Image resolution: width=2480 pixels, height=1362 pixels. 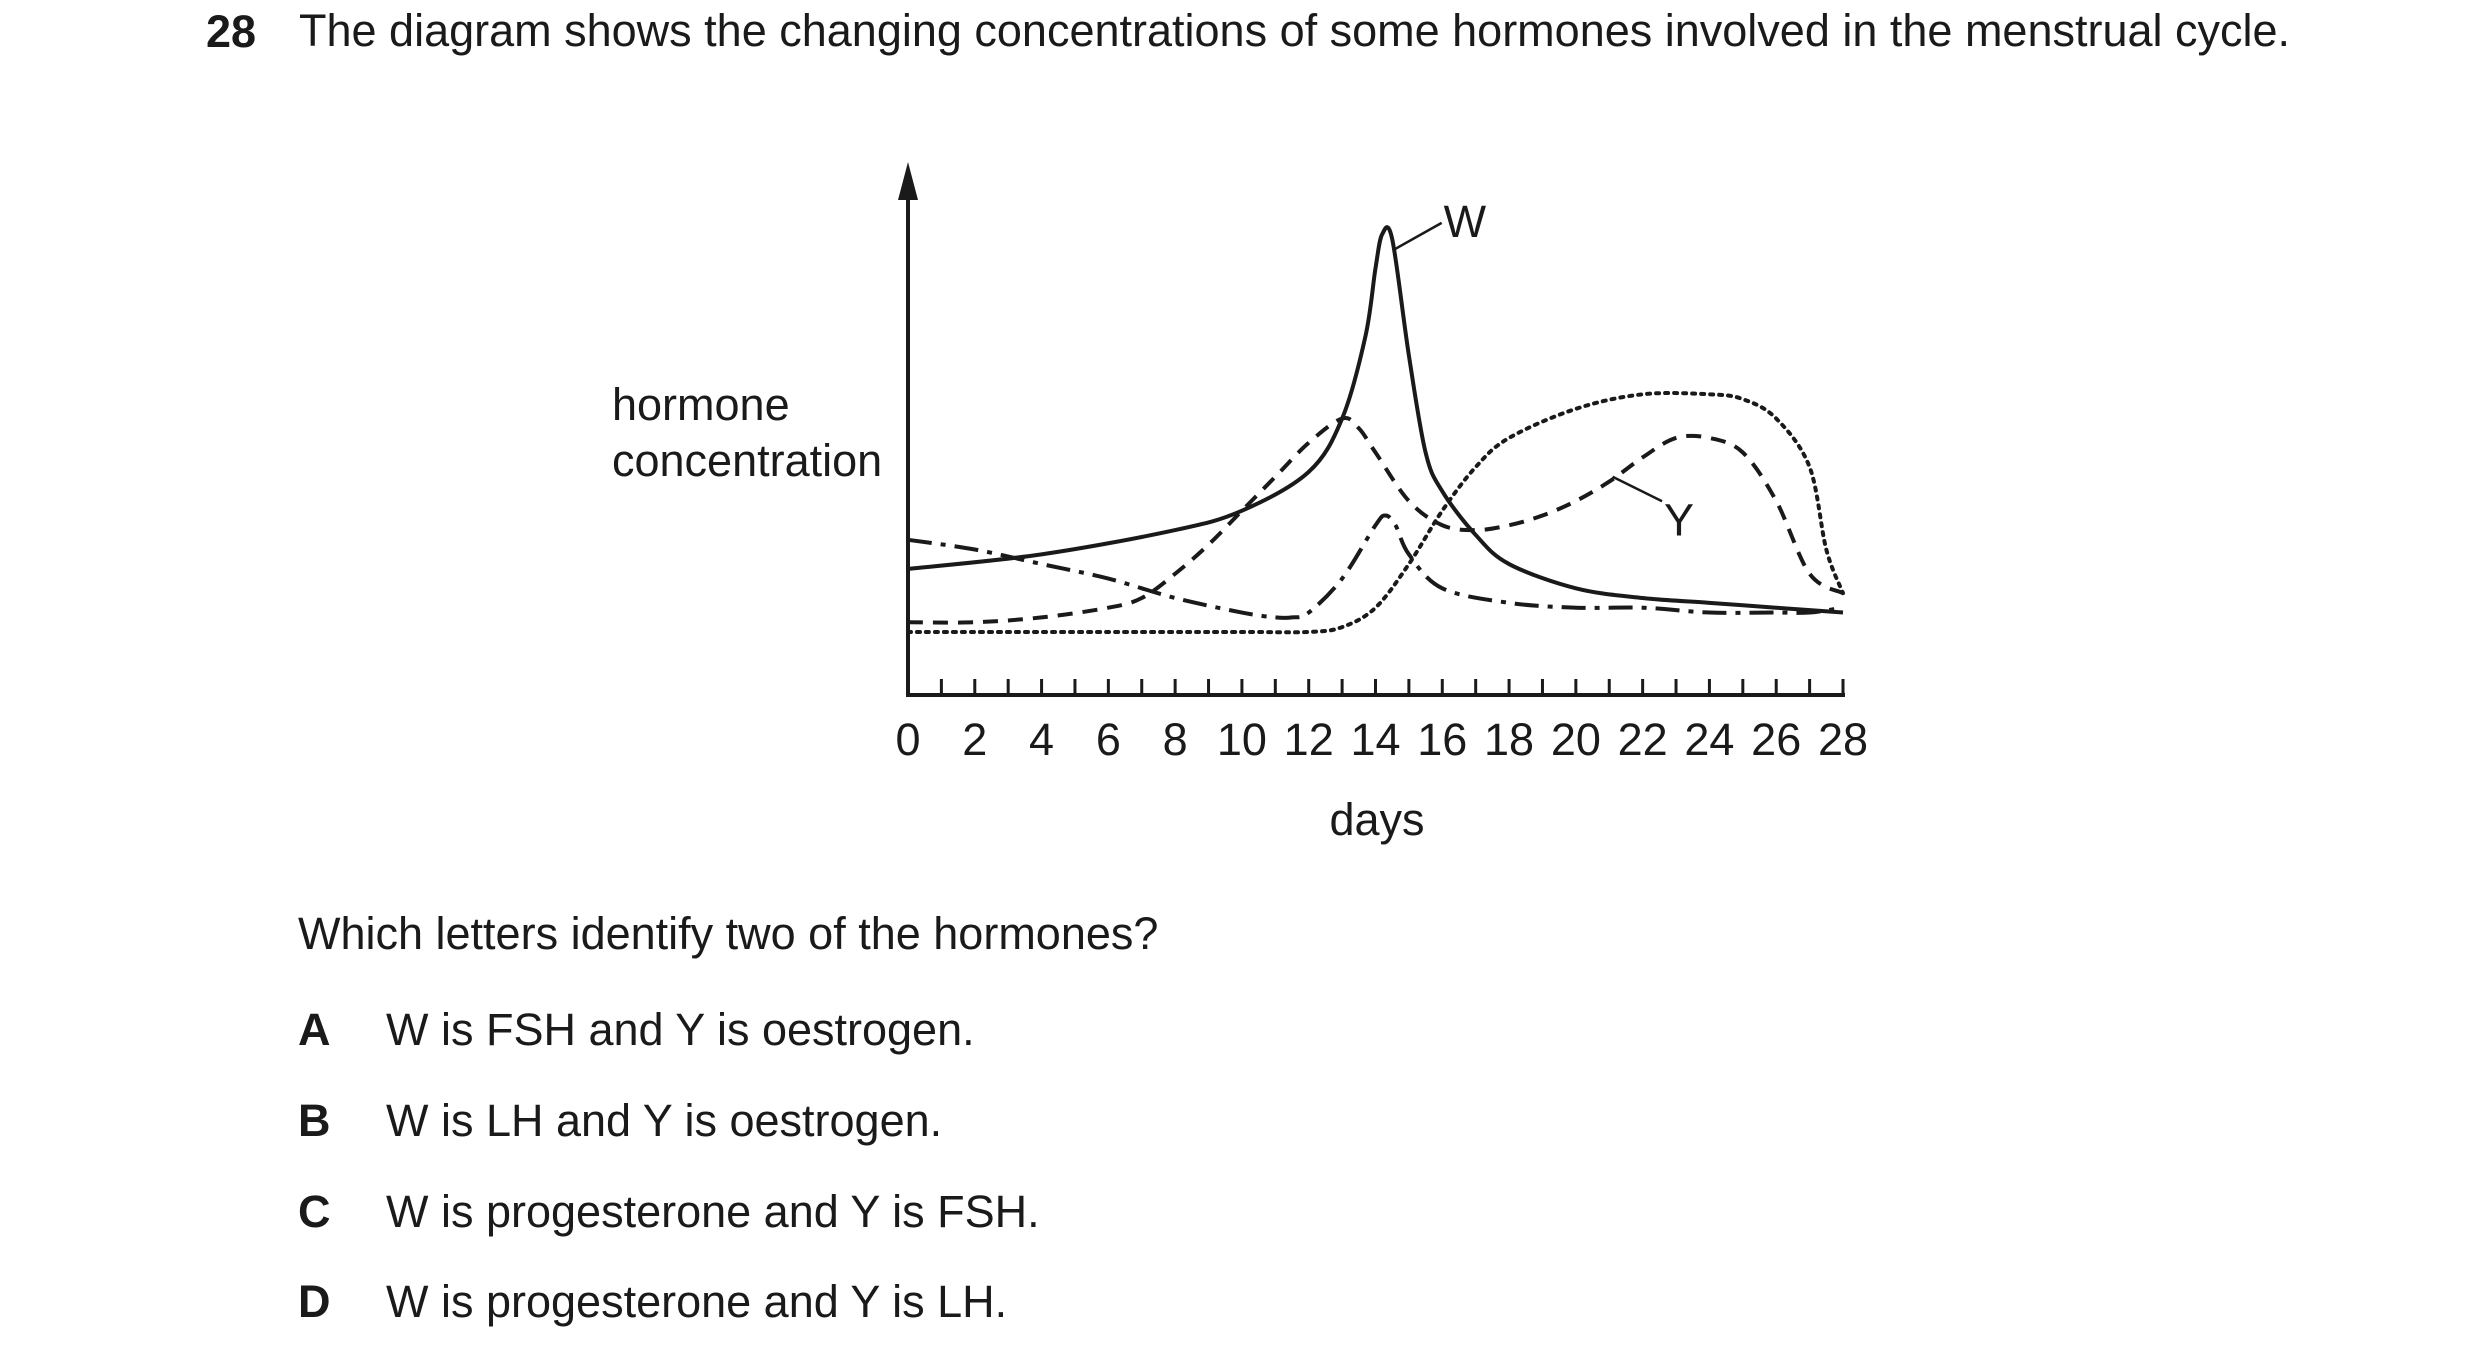 I want to click on x-tick-label: 2, so click(x=974, y=739).